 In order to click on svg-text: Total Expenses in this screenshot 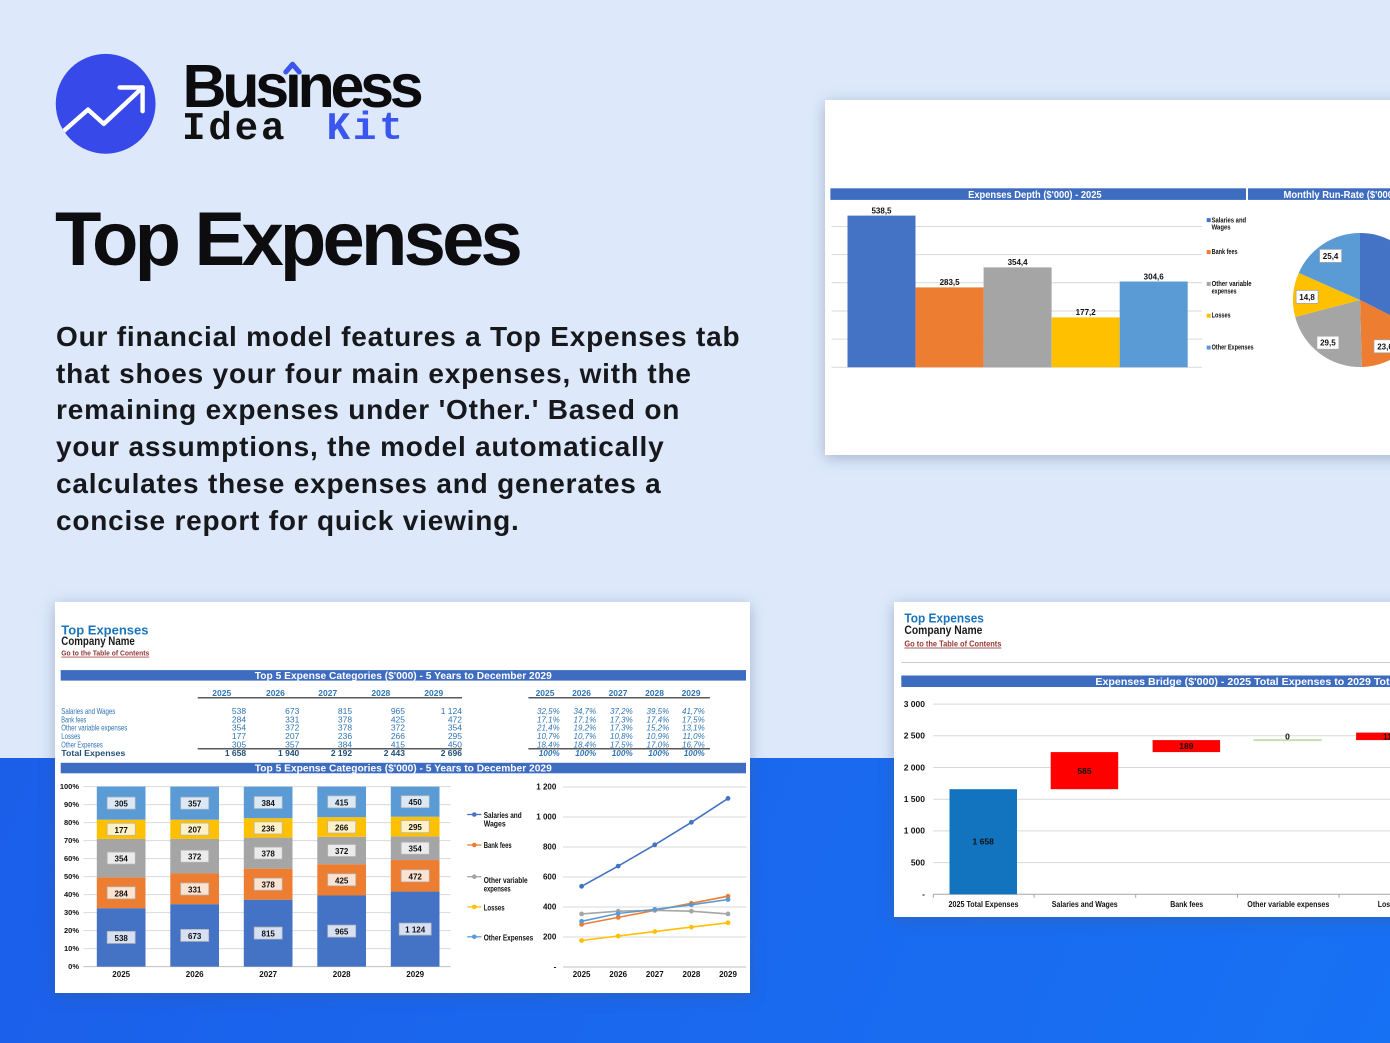, I will do `click(93, 753)`.